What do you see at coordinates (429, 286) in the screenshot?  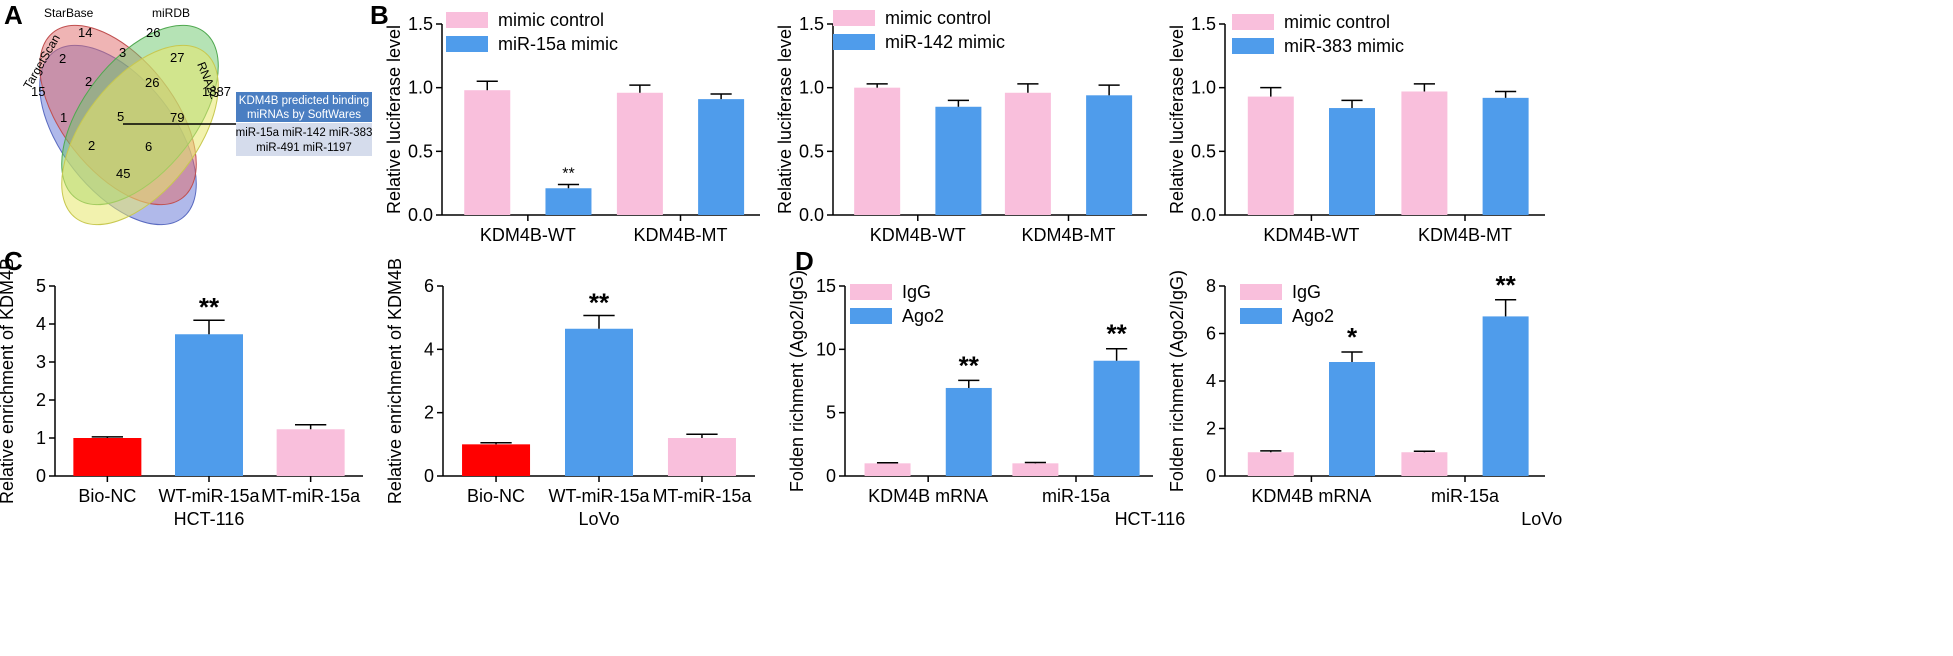 I see `y-tick-label: 6` at bounding box center [429, 286].